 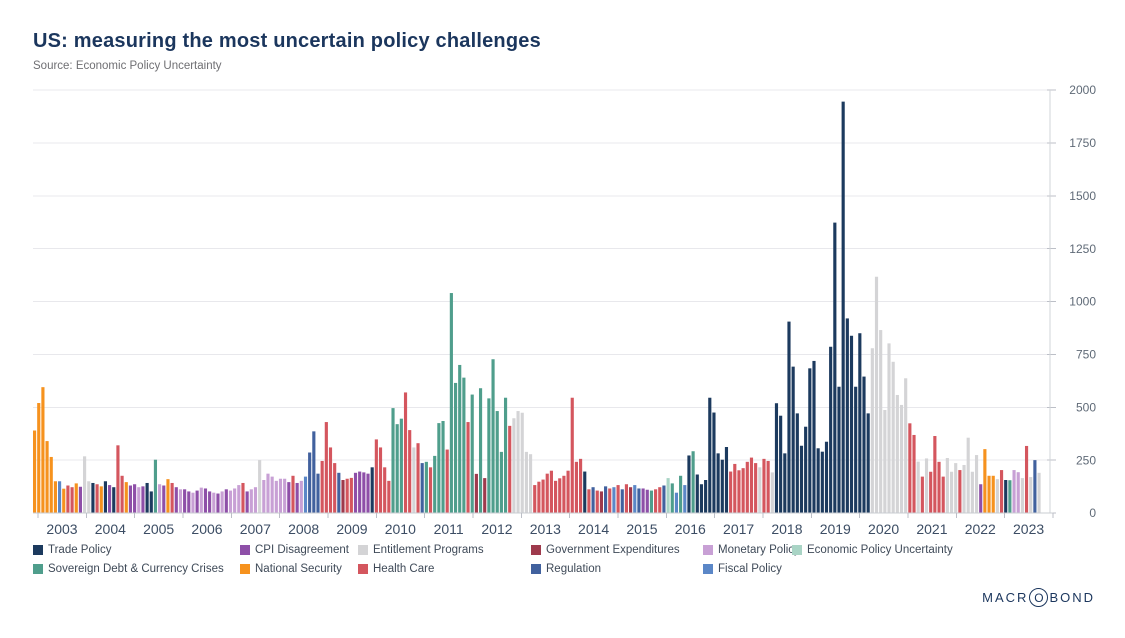 I want to click on legend-label: Entitlement Programs, so click(x=428, y=550).